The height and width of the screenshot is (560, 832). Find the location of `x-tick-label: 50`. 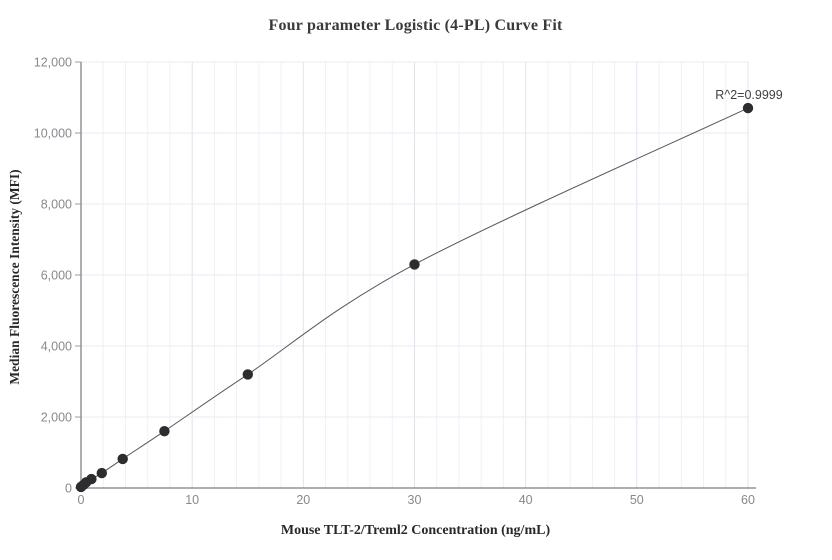

x-tick-label: 50 is located at coordinates (637, 500).